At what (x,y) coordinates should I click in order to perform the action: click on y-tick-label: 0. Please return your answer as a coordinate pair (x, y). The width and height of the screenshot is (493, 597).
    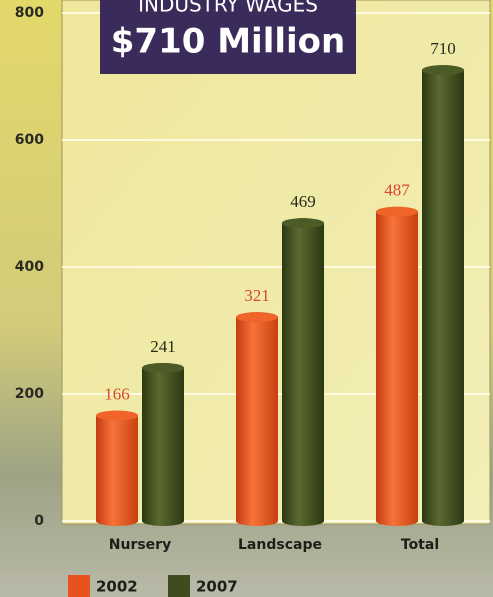
    Looking at the image, I should click on (39, 521).